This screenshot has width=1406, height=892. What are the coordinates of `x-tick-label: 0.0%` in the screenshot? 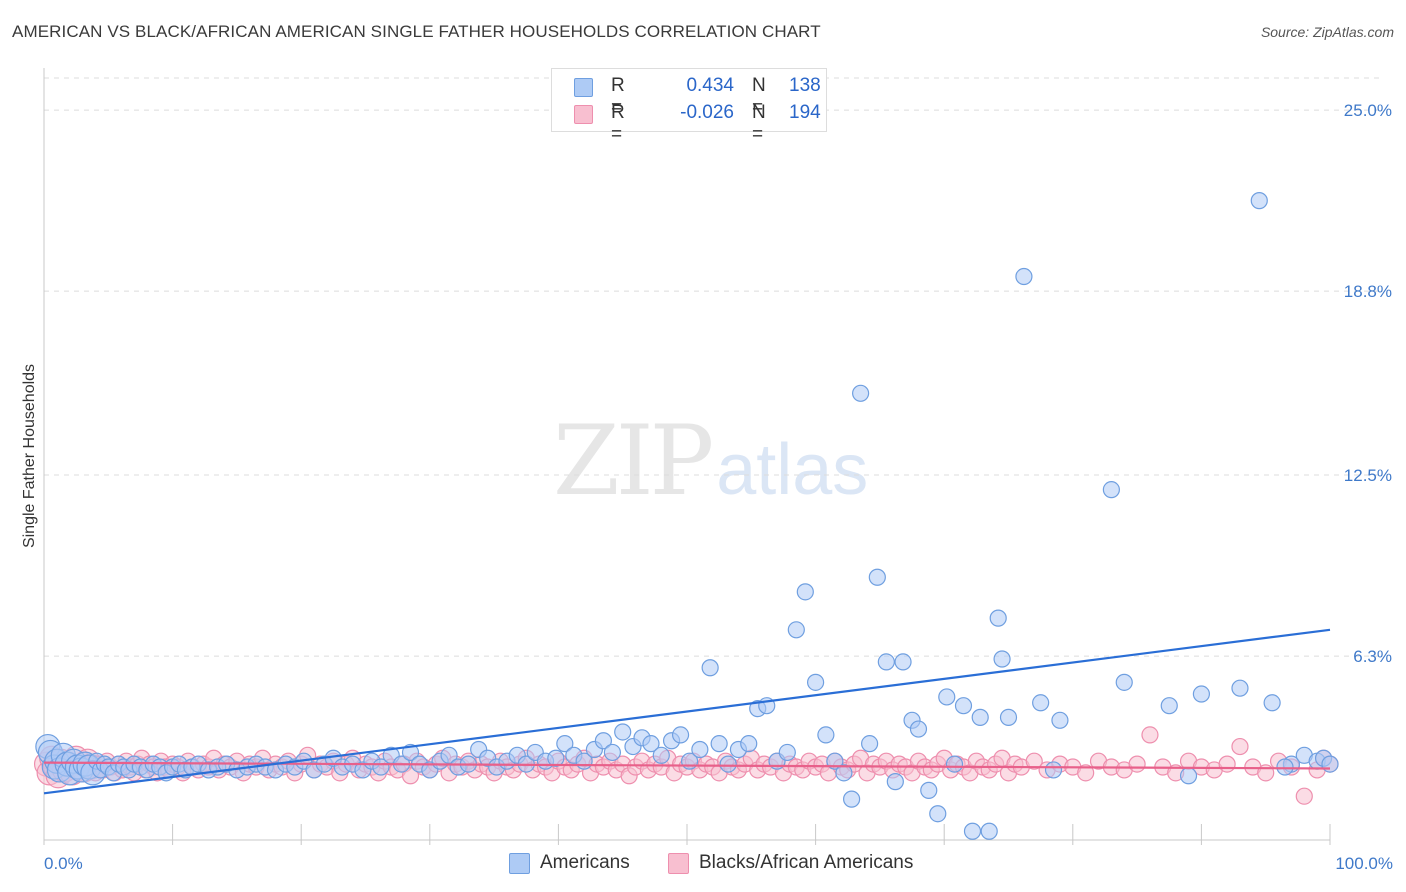 It's located at (63, 863).